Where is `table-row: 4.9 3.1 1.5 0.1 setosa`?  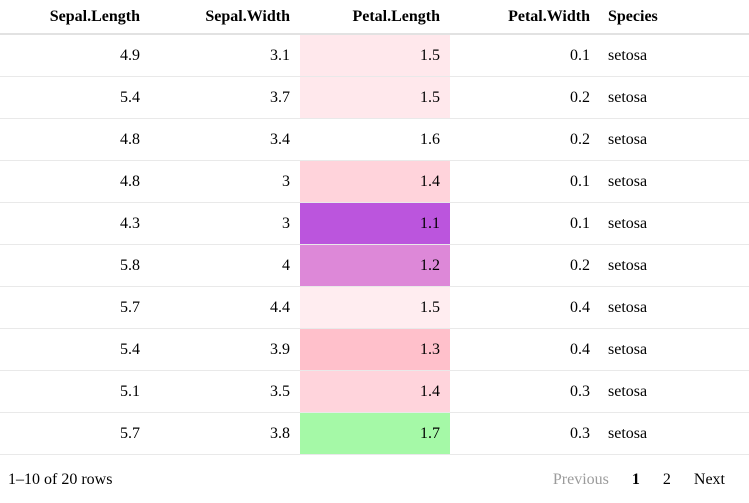
table-row: 4.9 3.1 1.5 0.1 setosa is located at coordinates (374, 55).